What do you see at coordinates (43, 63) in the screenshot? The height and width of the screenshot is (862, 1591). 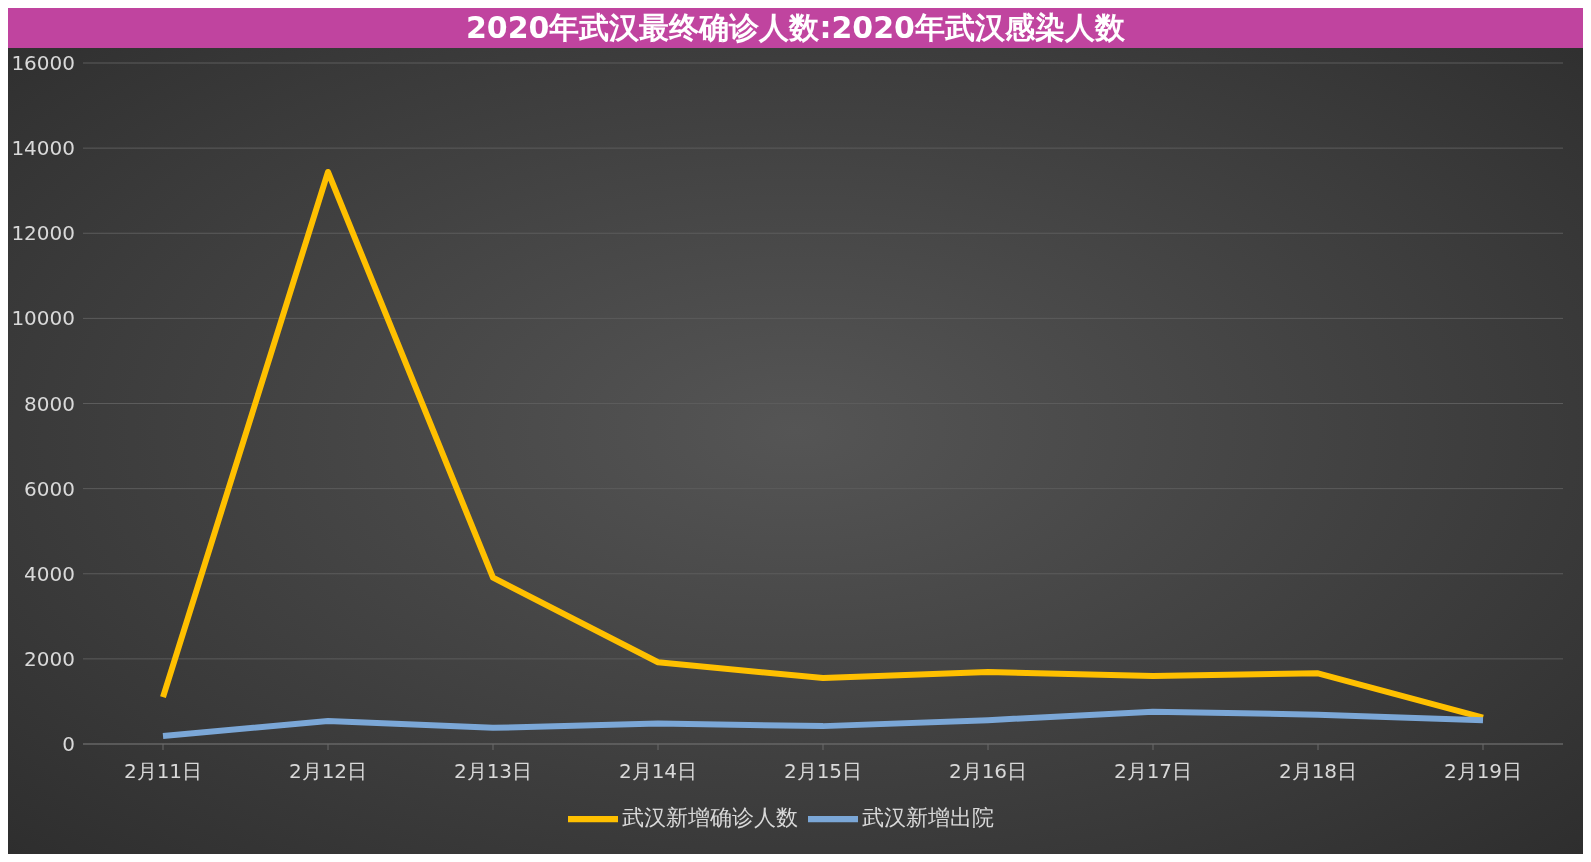 I see `y-tick-label: 16000` at bounding box center [43, 63].